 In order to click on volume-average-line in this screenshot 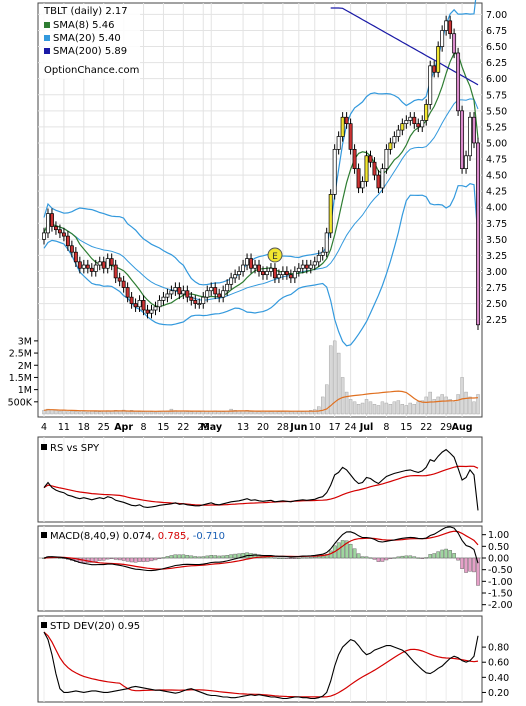, I will do `click(261, 401)`.